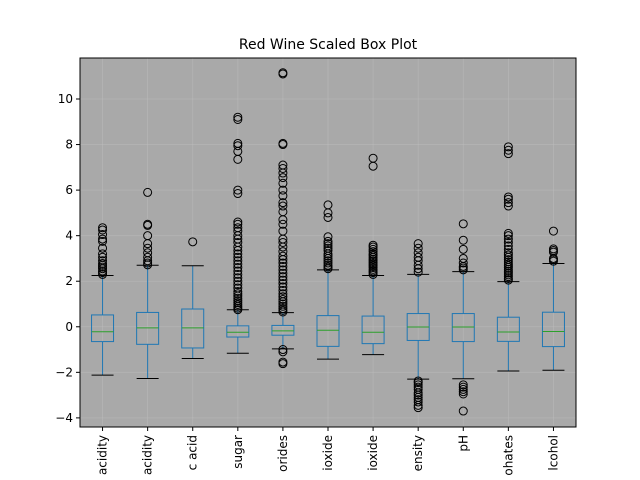  What do you see at coordinates (64, 418) in the screenshot?
I see `y-tick-label: −4` at bounding box center [64, 418].